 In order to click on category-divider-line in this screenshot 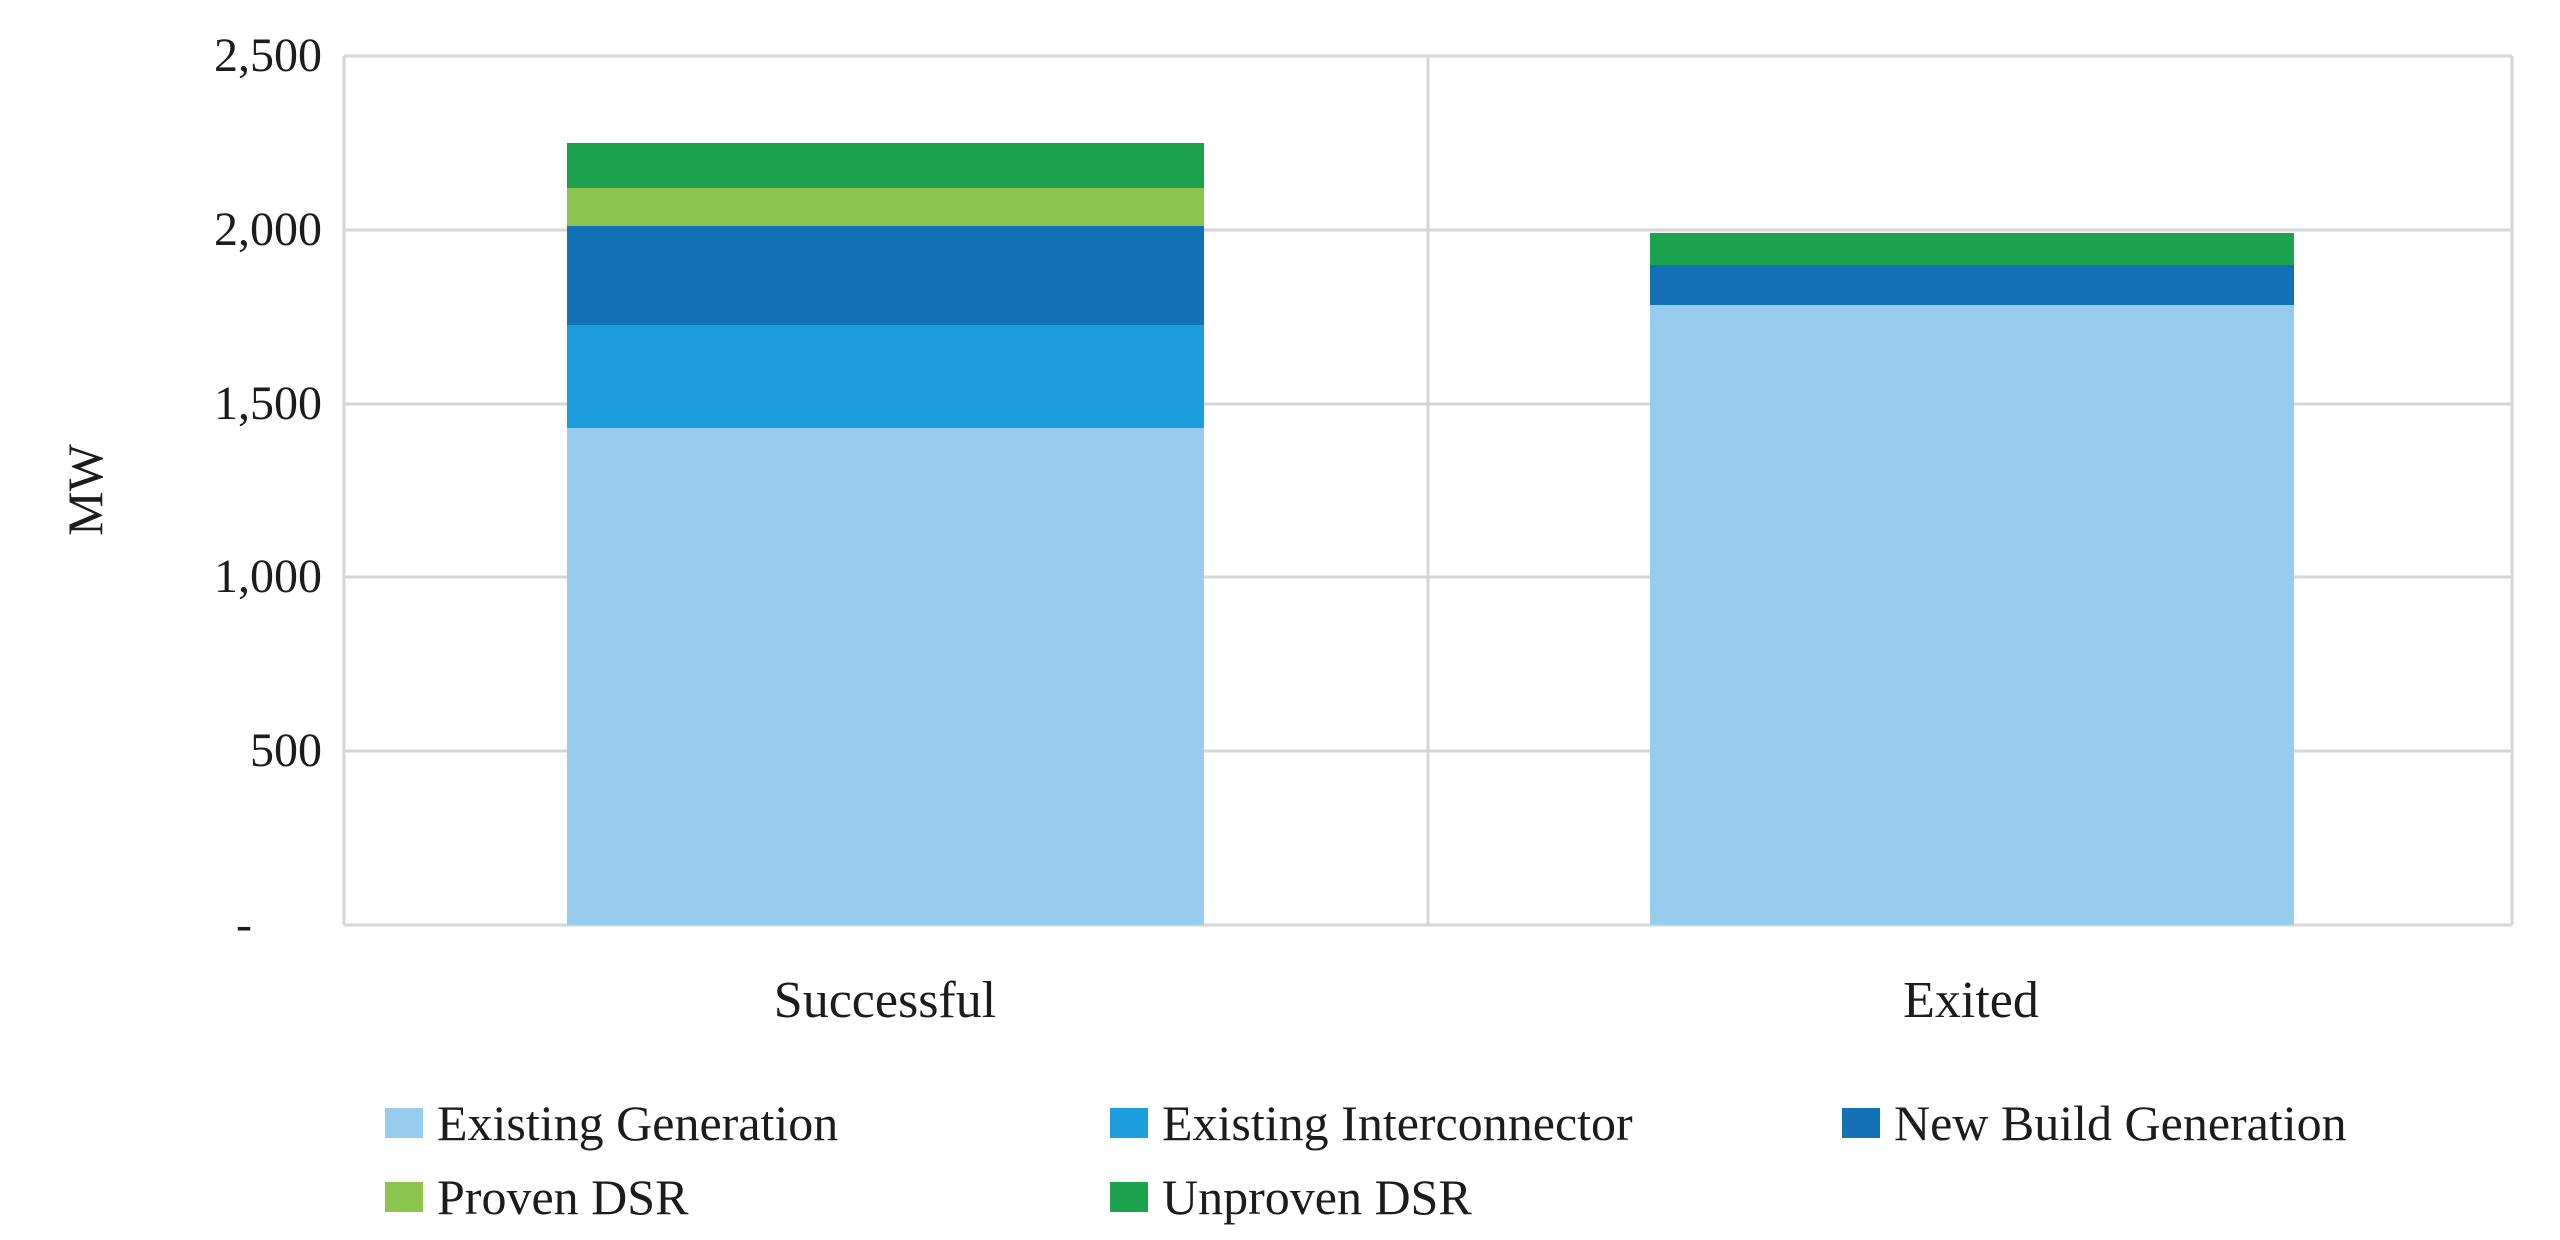, I will do `click(1428, 490)`.